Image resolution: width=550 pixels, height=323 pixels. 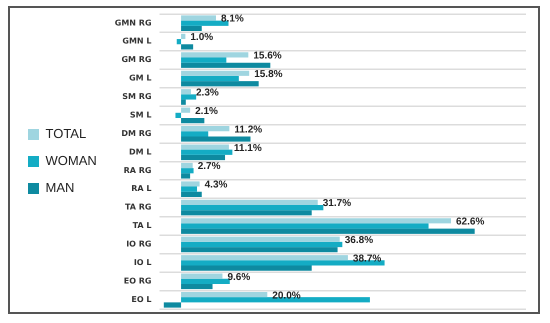 I want to click on y-tick-label: RA RG, so click(x=138, y=170).